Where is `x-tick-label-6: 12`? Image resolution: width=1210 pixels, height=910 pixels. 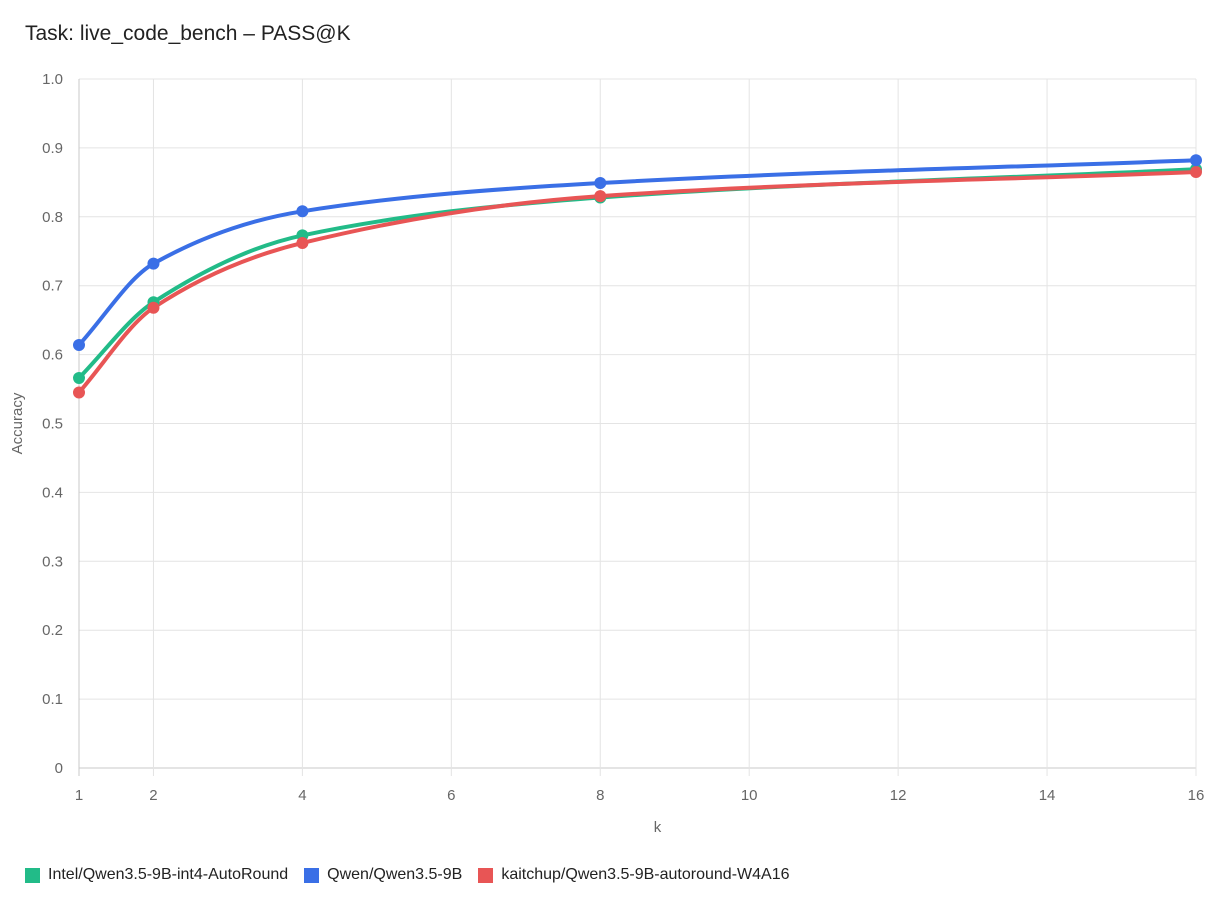
x-tick-label-6: 12 is located at coordinates (898, 795).